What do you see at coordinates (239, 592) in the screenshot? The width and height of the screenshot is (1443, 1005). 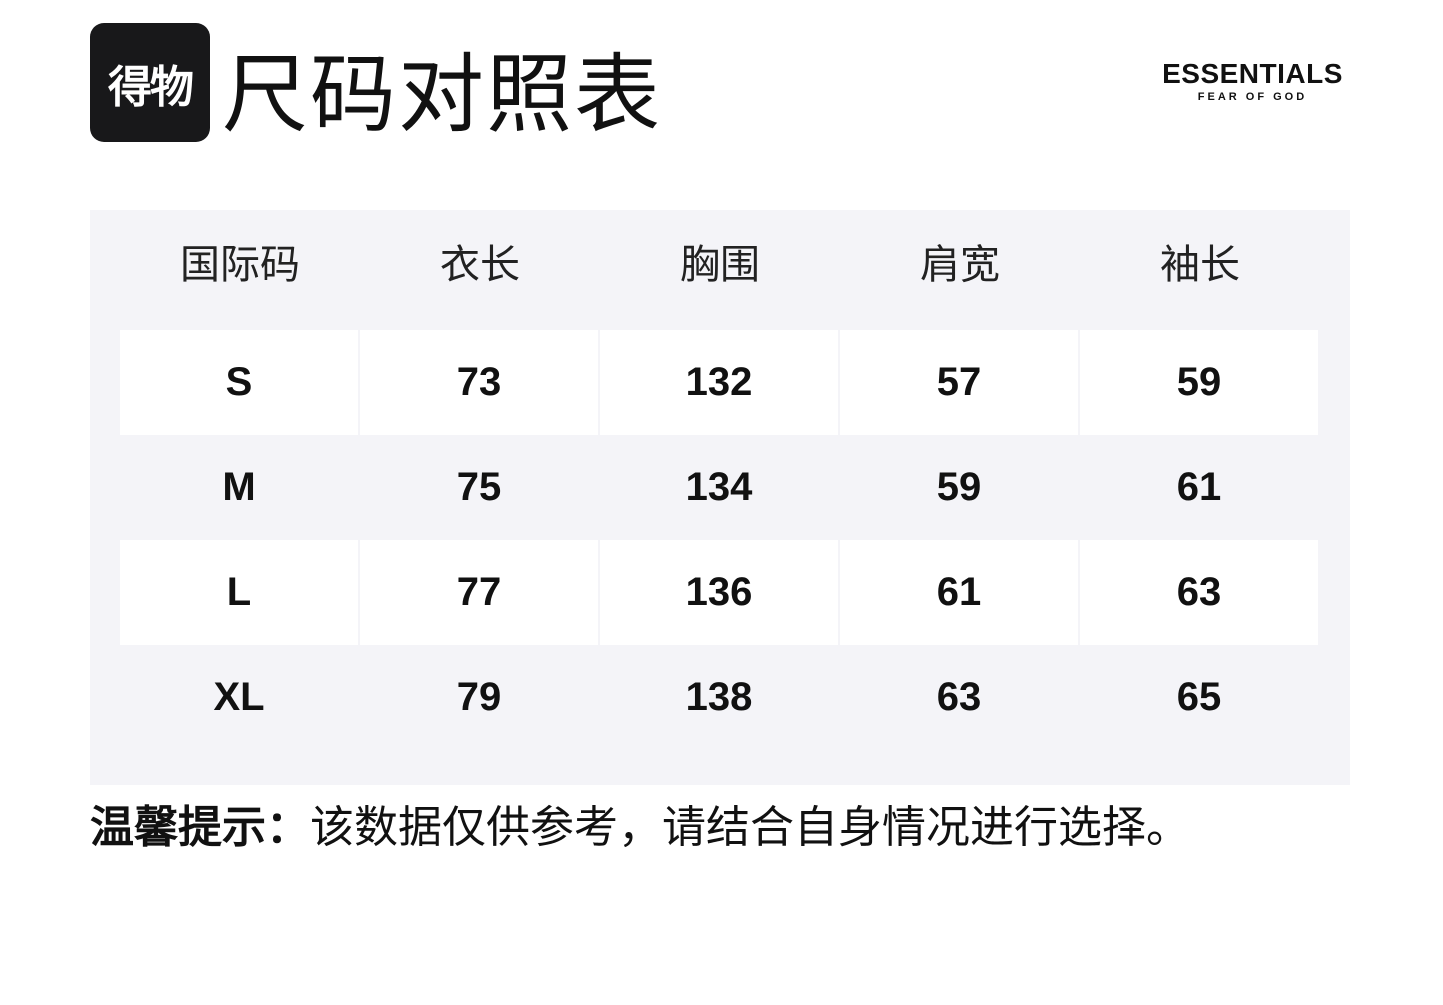 I see `table-cell: L` at bounding box center [239, 592].